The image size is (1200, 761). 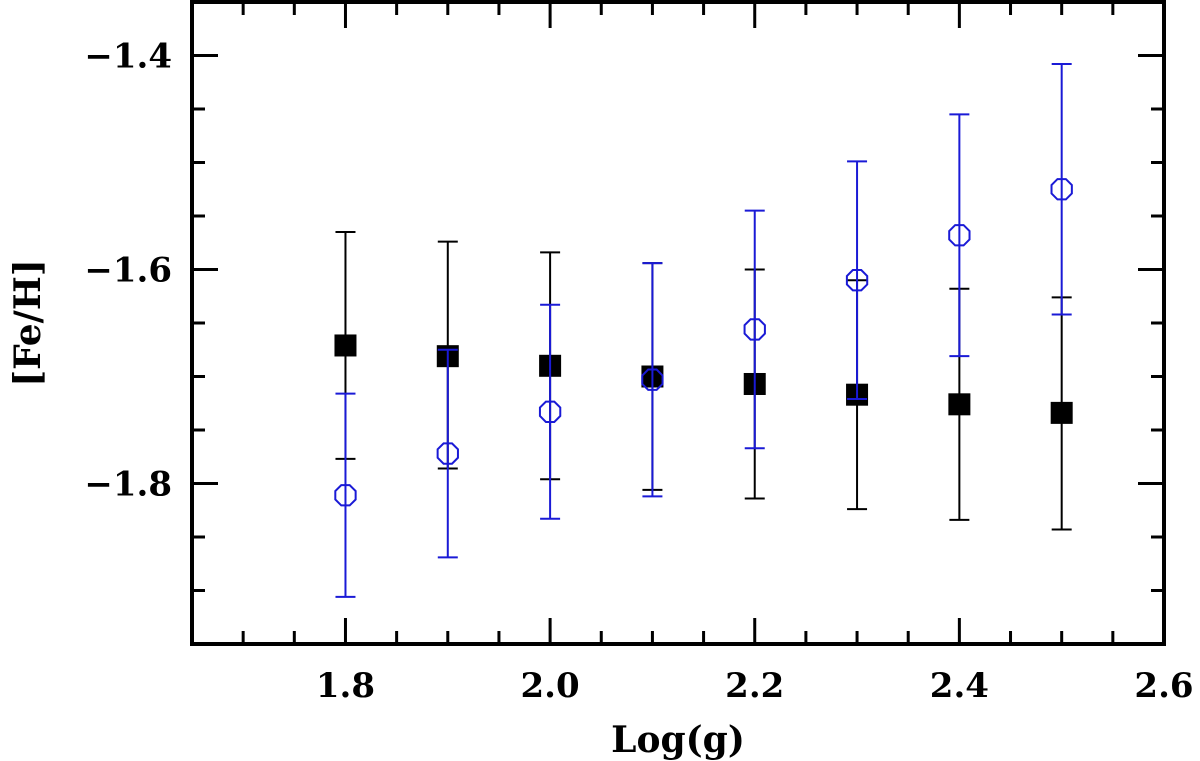 What do you see at coordinates (345, 686) in the screenshot?
I see `x-tick-label: 1.8` at bounding box center [345, 686].